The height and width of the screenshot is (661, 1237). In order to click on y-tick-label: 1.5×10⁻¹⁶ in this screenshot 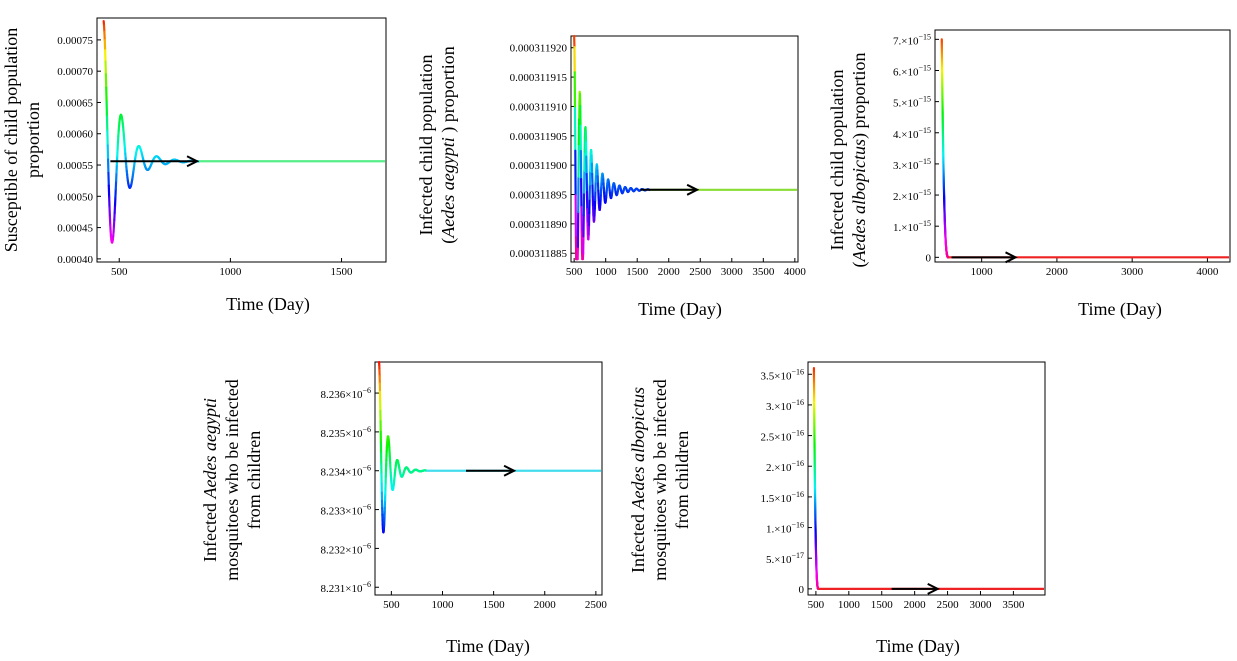, I will do `click(782, 497)`.